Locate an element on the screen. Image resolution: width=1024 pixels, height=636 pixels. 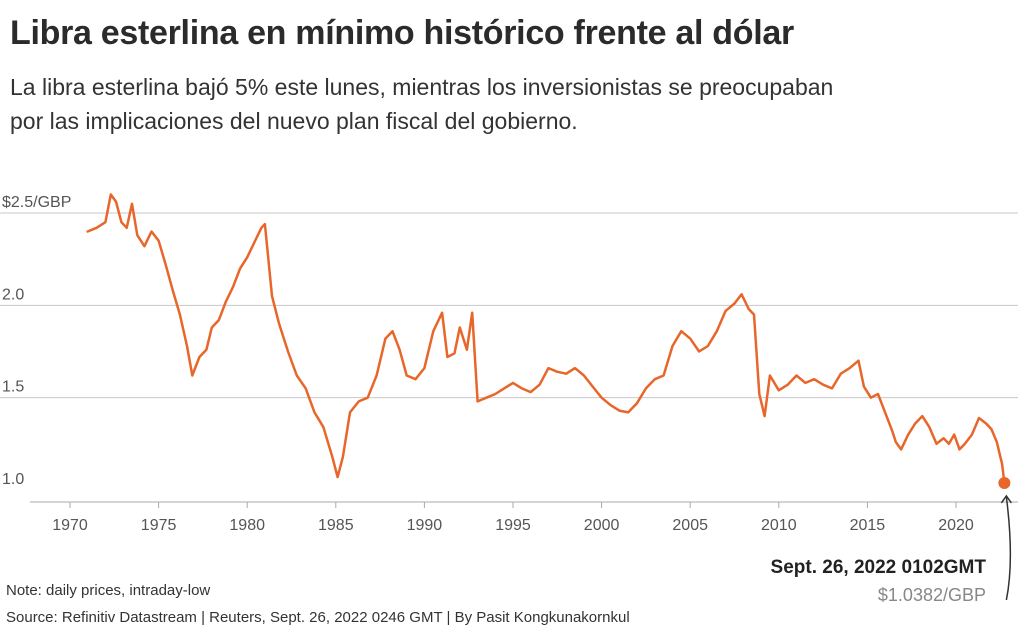
x-tick-label: 1970 is located at coordinates (70, 525).